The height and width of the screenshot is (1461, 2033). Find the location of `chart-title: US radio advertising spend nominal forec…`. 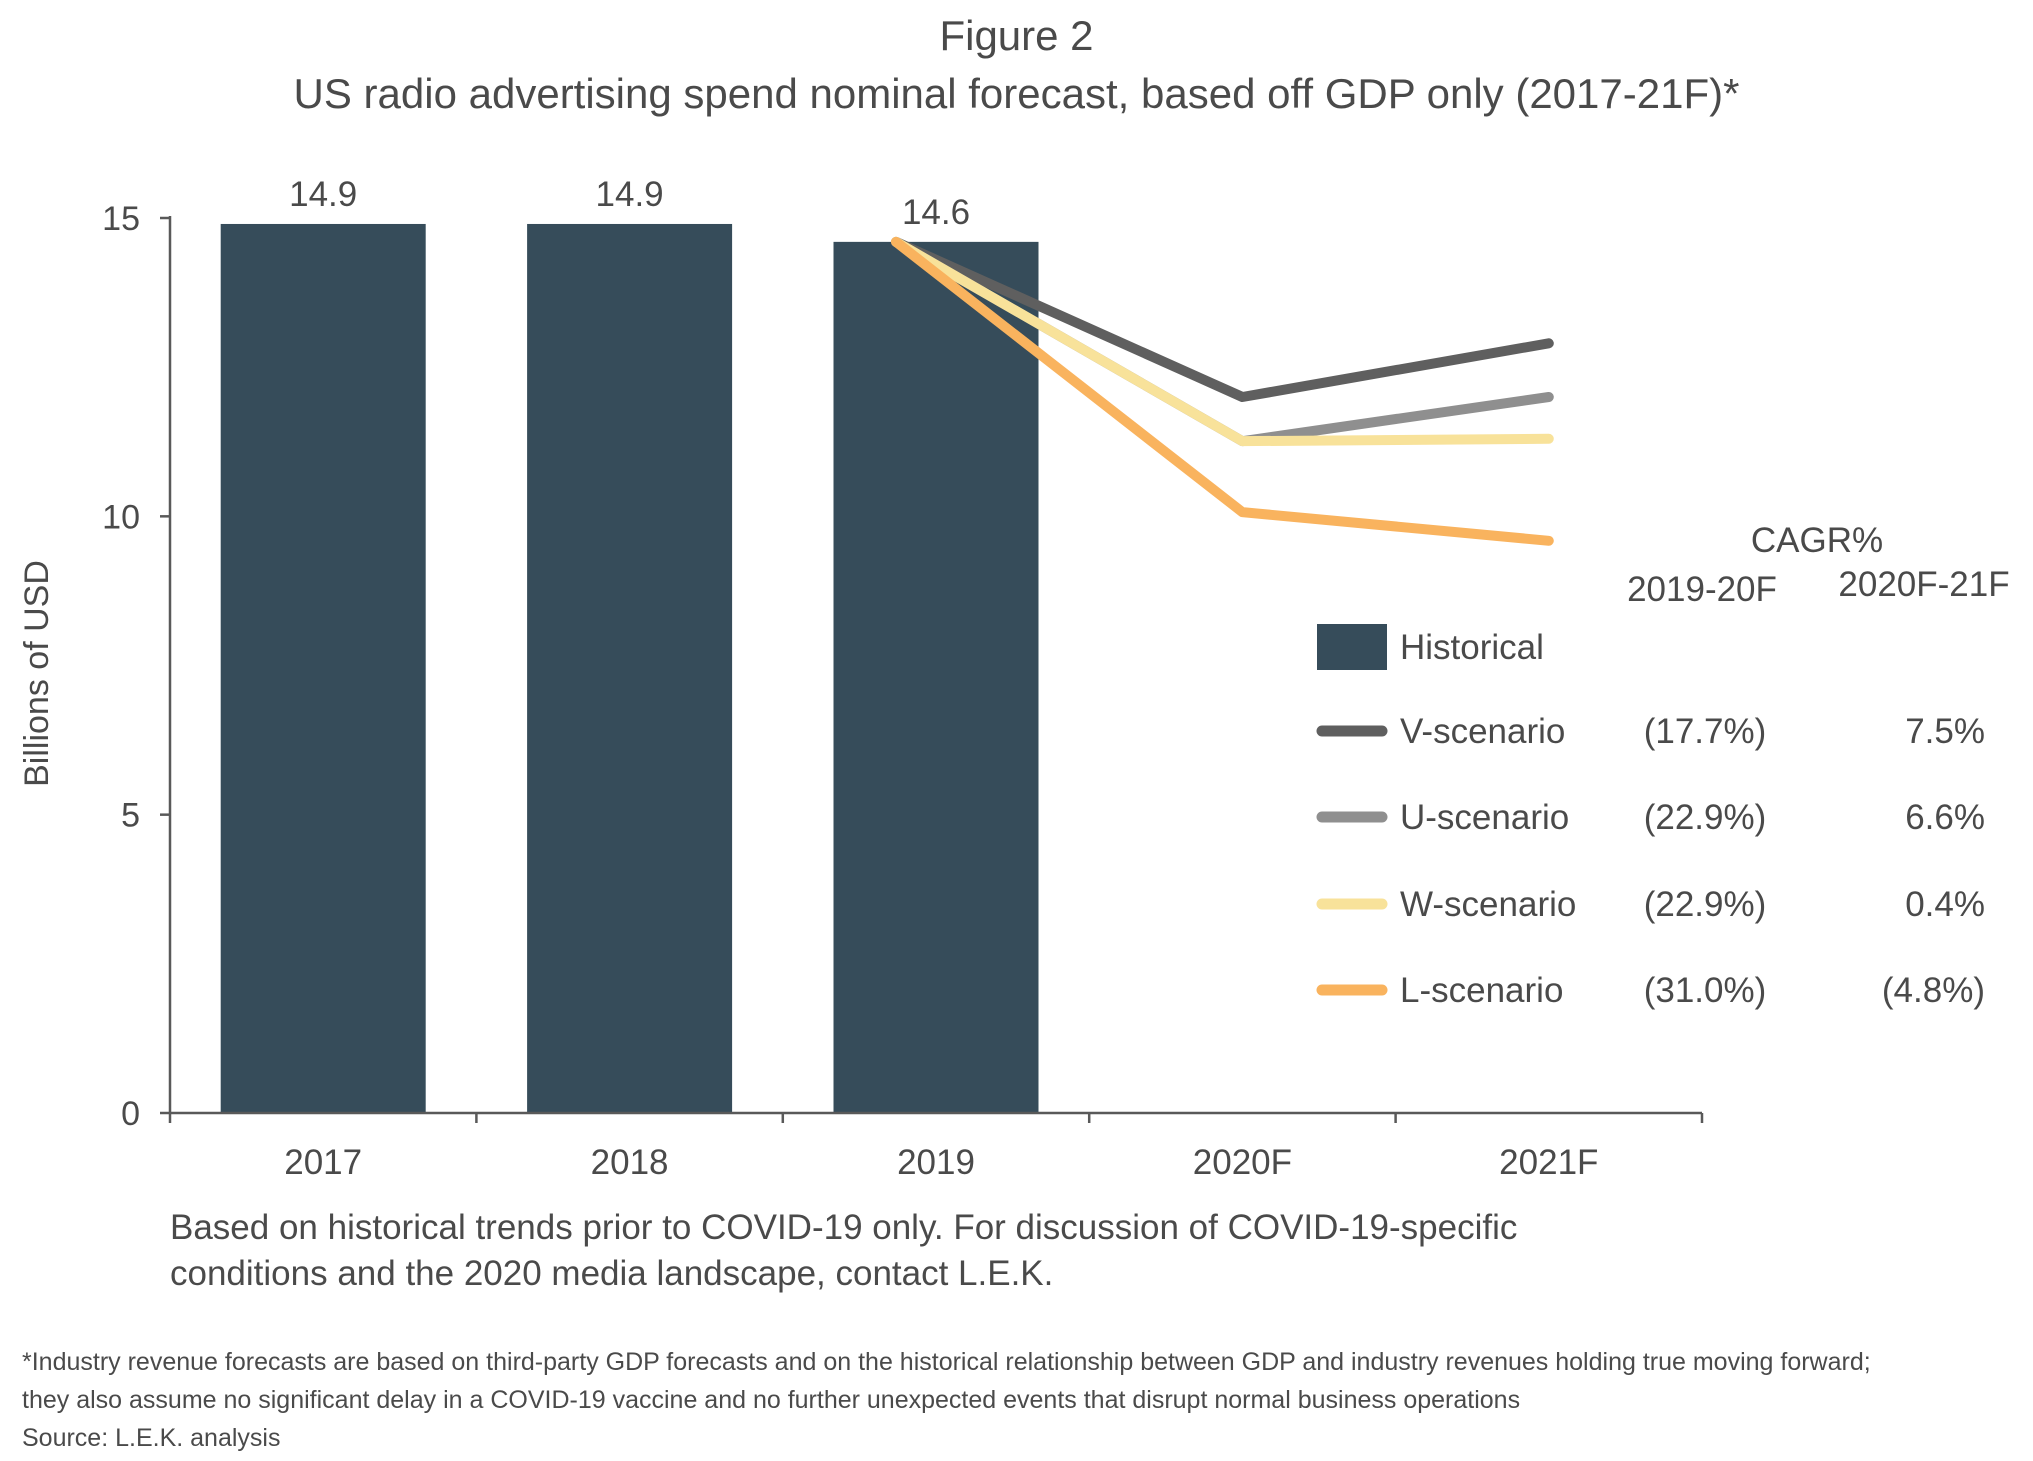

chart-title: US radio advertising spend nominal forec… is located at coordinates (1016, 93).